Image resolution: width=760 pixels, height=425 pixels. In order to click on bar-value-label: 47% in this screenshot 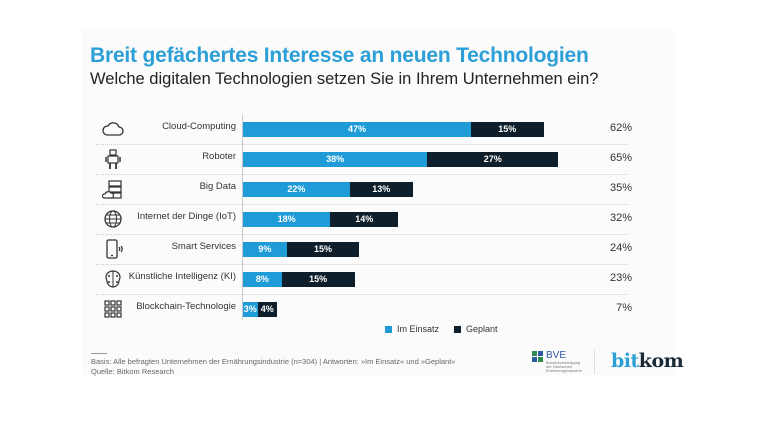, I will do `click(356, 129)`.